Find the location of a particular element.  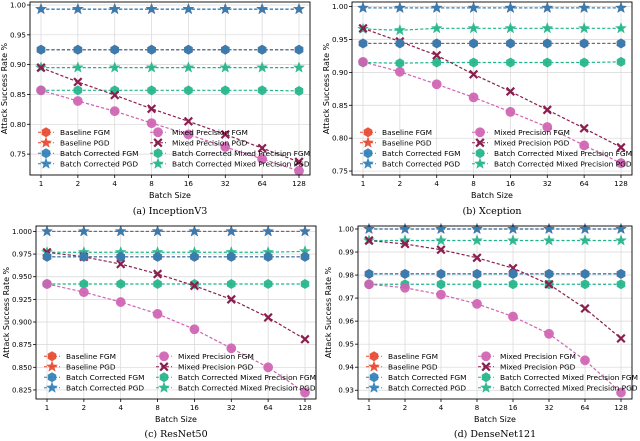

chart-3-xtick-label-2: 4 is located at coordinates (120, 408).